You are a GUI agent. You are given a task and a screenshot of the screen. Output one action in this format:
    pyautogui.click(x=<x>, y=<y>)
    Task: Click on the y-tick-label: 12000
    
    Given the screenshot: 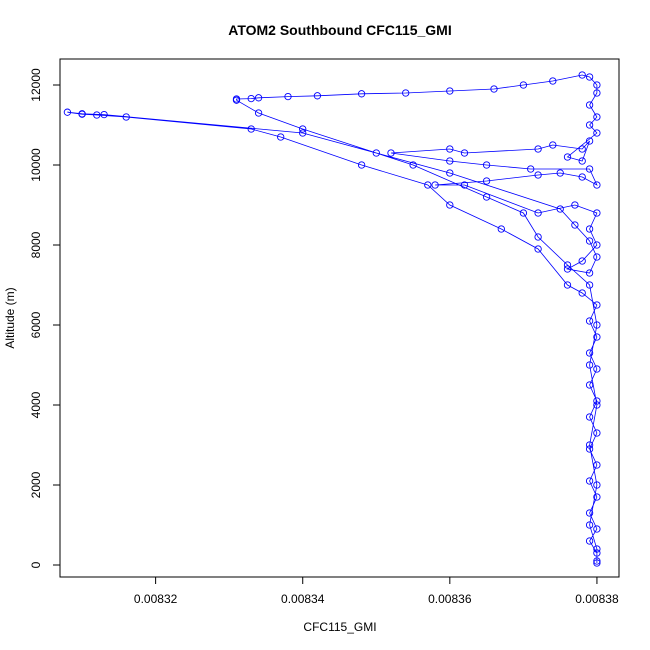 What is the action you would take?
    pyautogui.click(x=36, y=85)
    